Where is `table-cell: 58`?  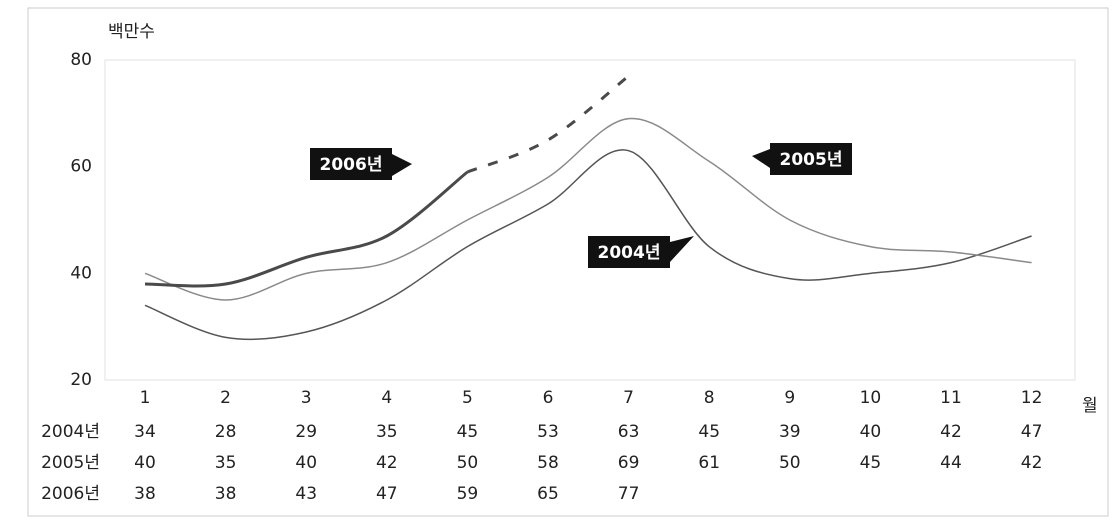
table-cell: 58 is located at coordinates (548, 463).